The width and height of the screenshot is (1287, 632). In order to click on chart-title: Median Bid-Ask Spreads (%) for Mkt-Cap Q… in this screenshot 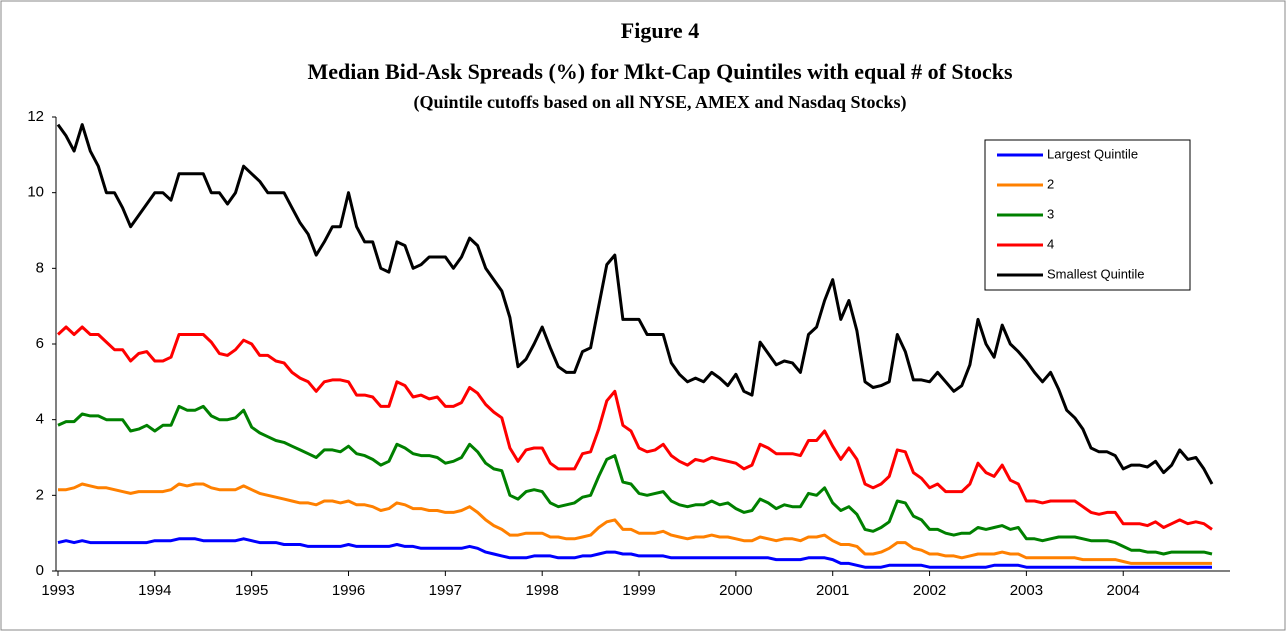, I will do `click(660, 71)`.